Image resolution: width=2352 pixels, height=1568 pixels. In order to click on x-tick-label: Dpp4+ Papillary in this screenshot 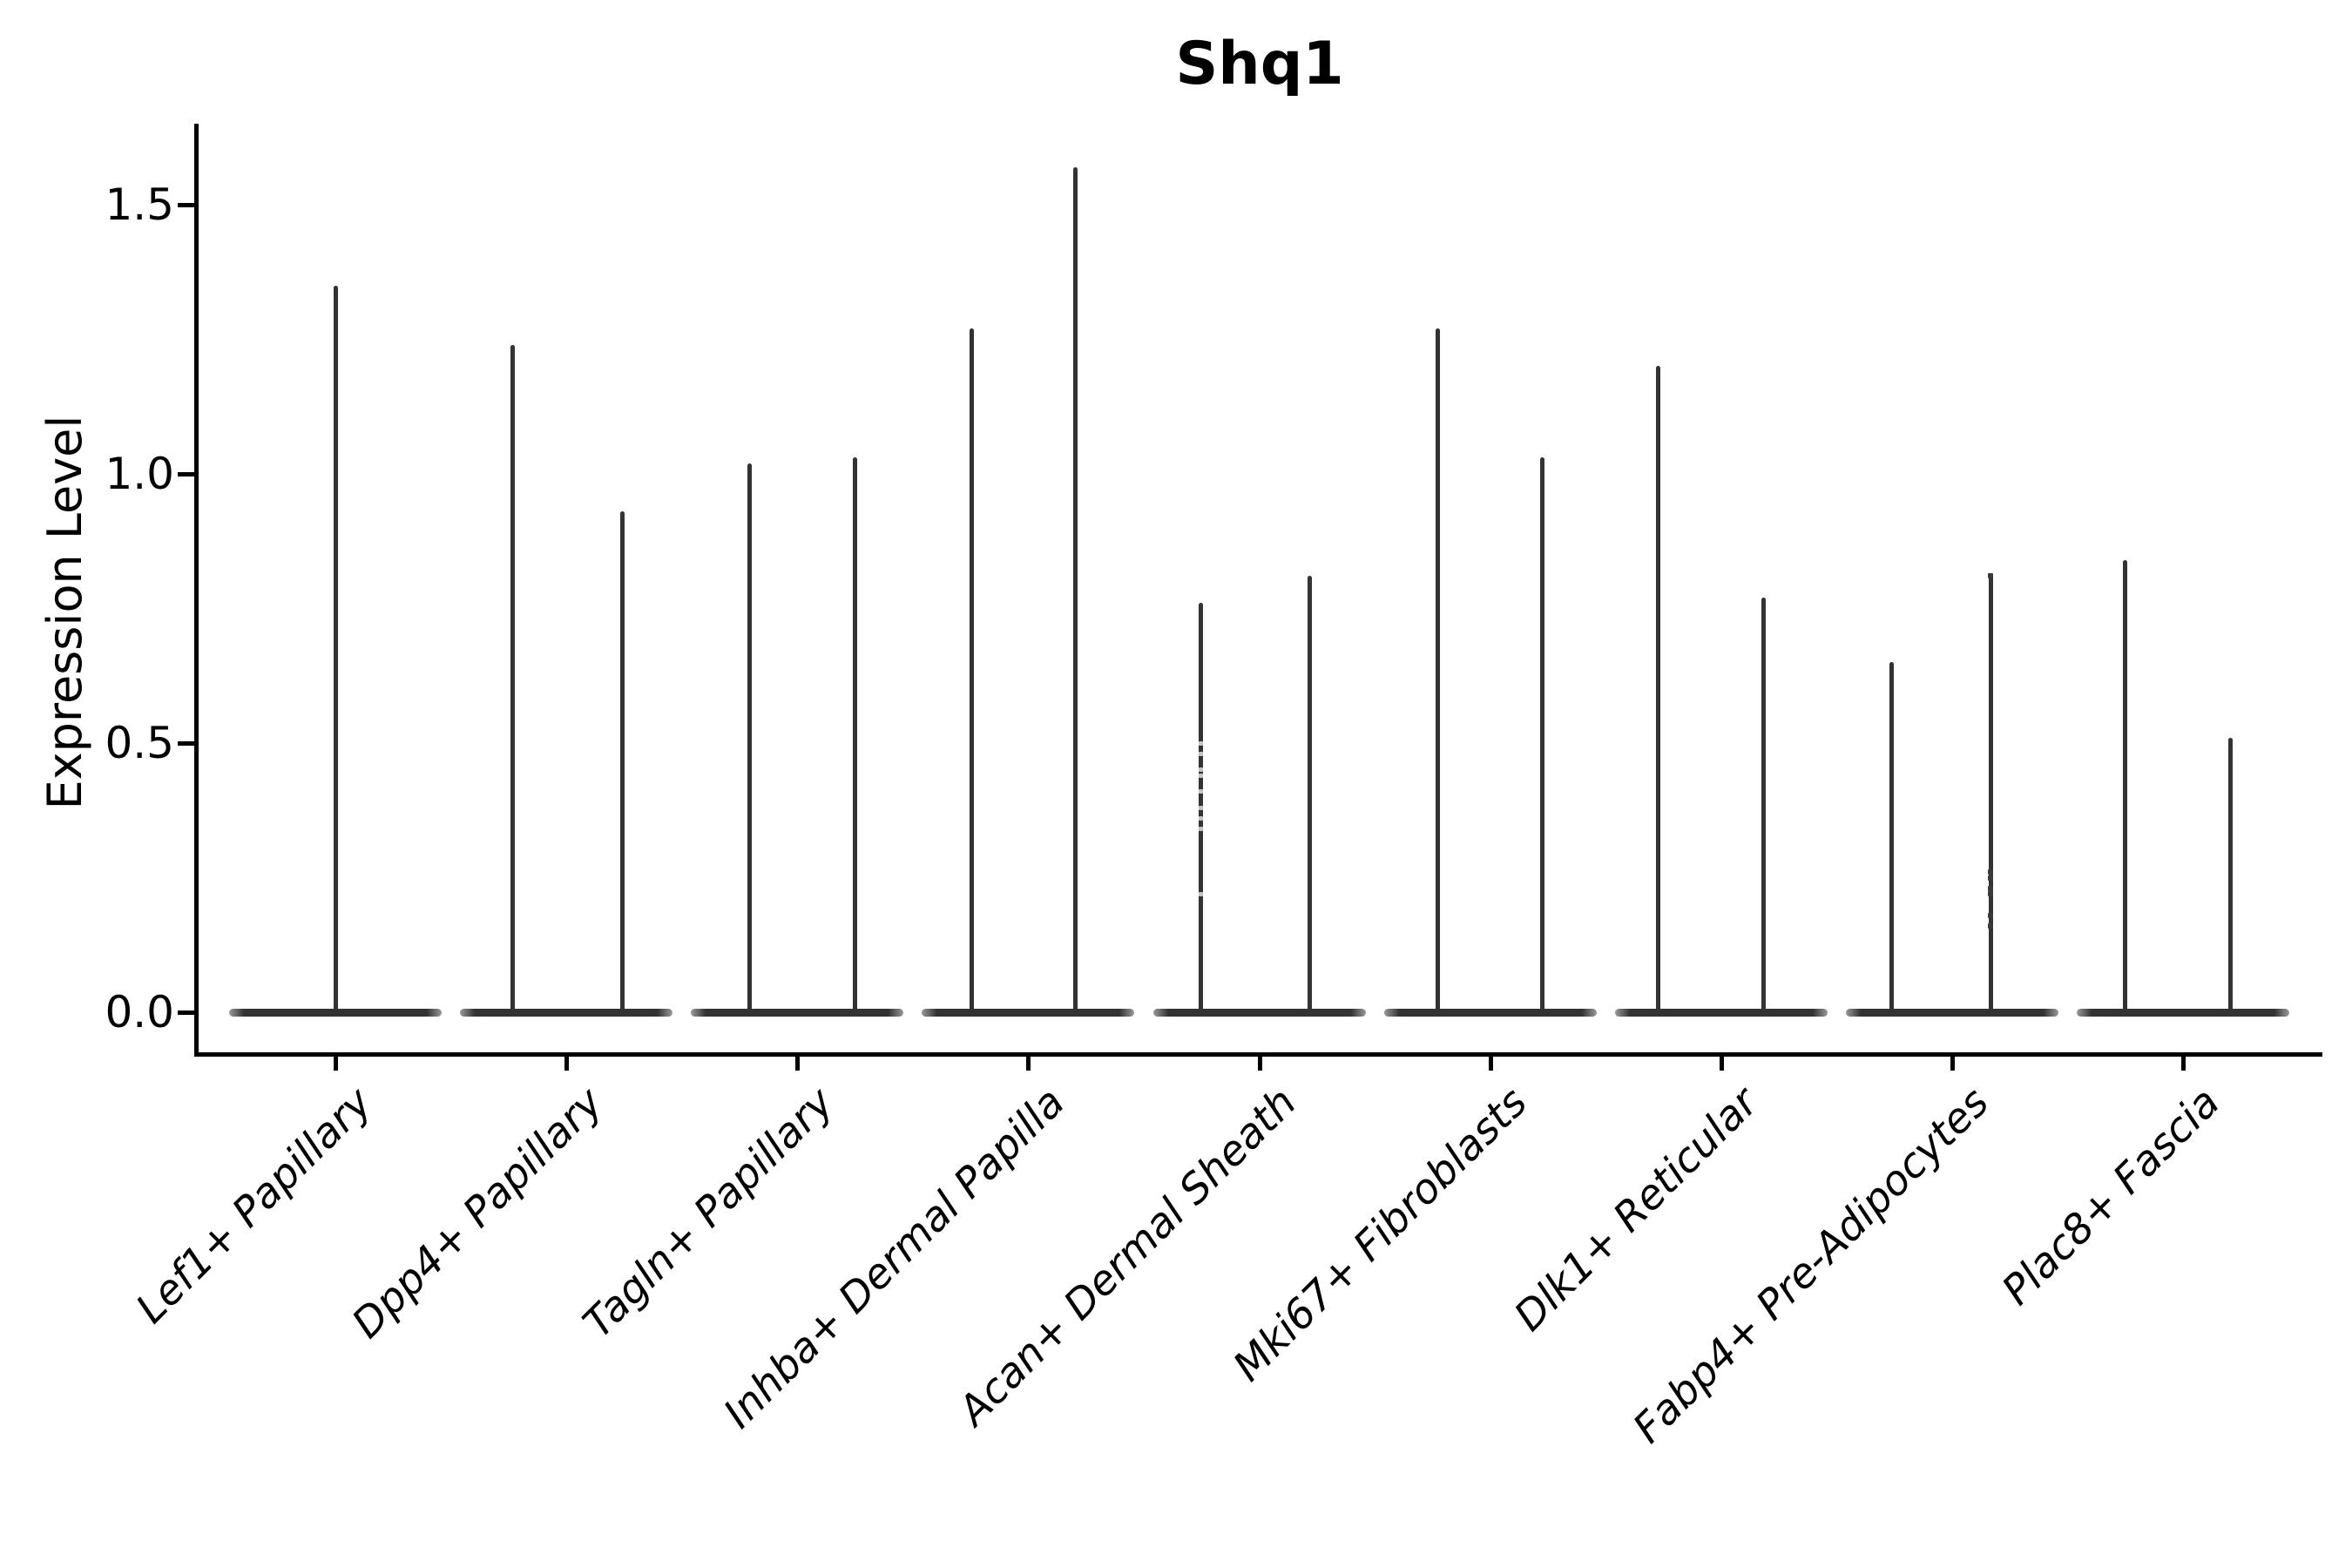, I will do `click(477, 1213)`.